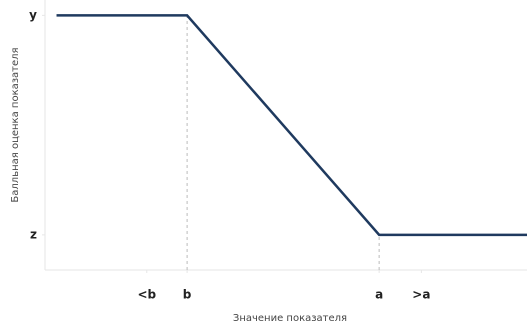  What do you see at coordinates (379, 295) in the screenshot?
I see `x-tick-label: a` at bounding box center [379, 295].